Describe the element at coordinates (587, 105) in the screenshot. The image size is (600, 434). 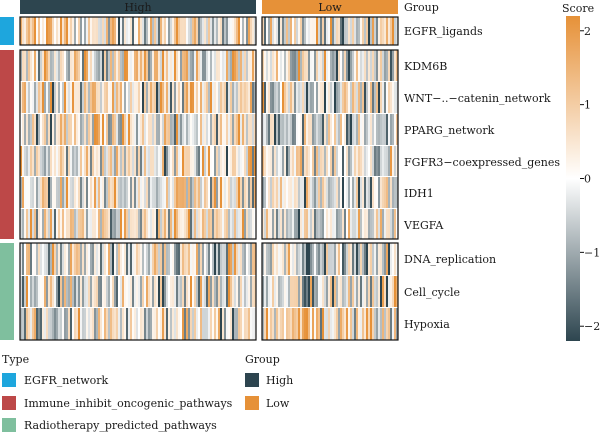
I see `colorbar-tick-label: 1` at that location.